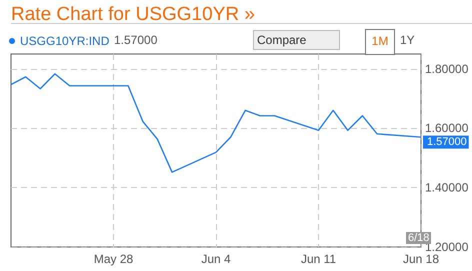  Describe the element at coordinates (419, 238) in the screenshot. I see `annotation: 6/18` at that location.